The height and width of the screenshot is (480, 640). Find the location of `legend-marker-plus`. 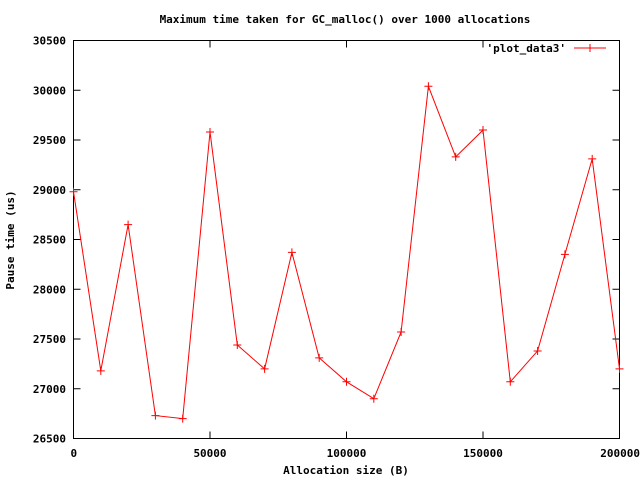

legend-marker-plus is located at coordinates (590, 48).